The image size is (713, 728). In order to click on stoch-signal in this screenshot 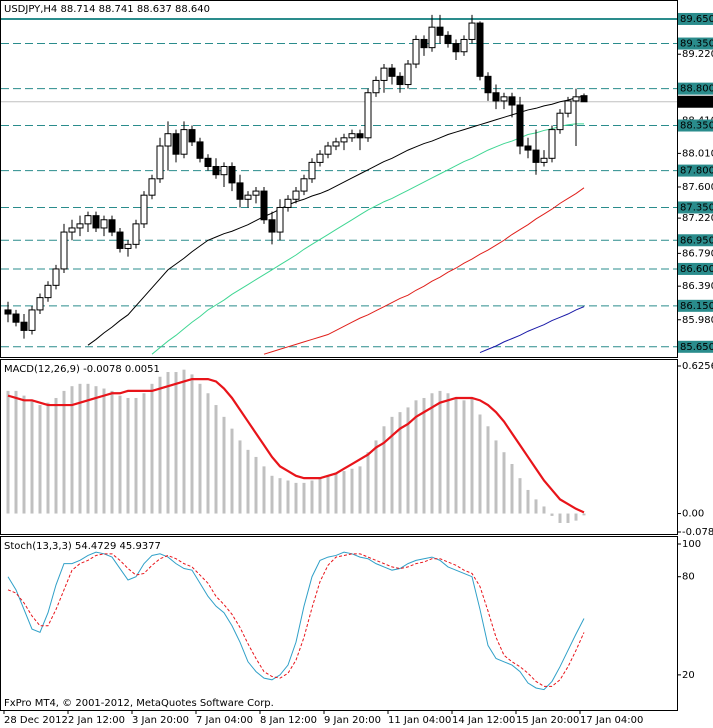, I will do `click(296, 620)`.